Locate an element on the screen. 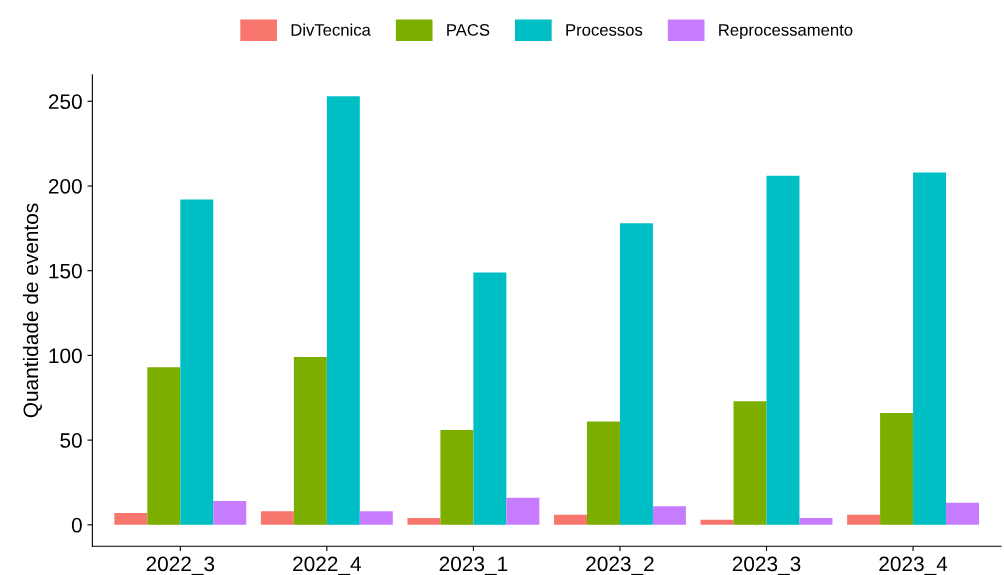 The height and width of the screenshot is (575, 1004). legend-label: DivTecnica is located at coordinates (331, 29).